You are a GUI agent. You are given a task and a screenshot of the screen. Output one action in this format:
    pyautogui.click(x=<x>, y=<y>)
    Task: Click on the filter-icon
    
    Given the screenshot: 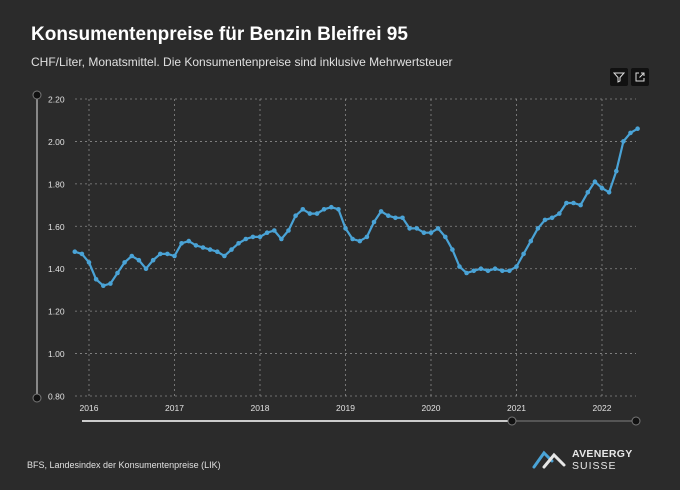 What is the action you would take?
    pyautogui.click(x=619, y=77)
    